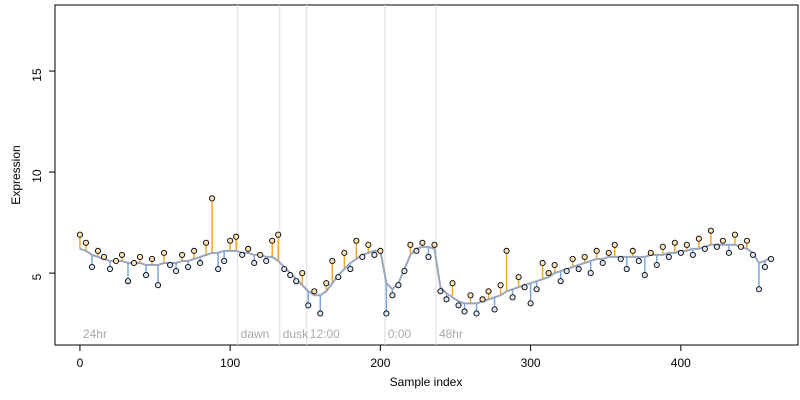 The width and height of the screenshot is (800, 400). What do you see at coordinates (255, 334) in the screenshot?
I see `annotation: dawn` at bounding box center [255, 334].